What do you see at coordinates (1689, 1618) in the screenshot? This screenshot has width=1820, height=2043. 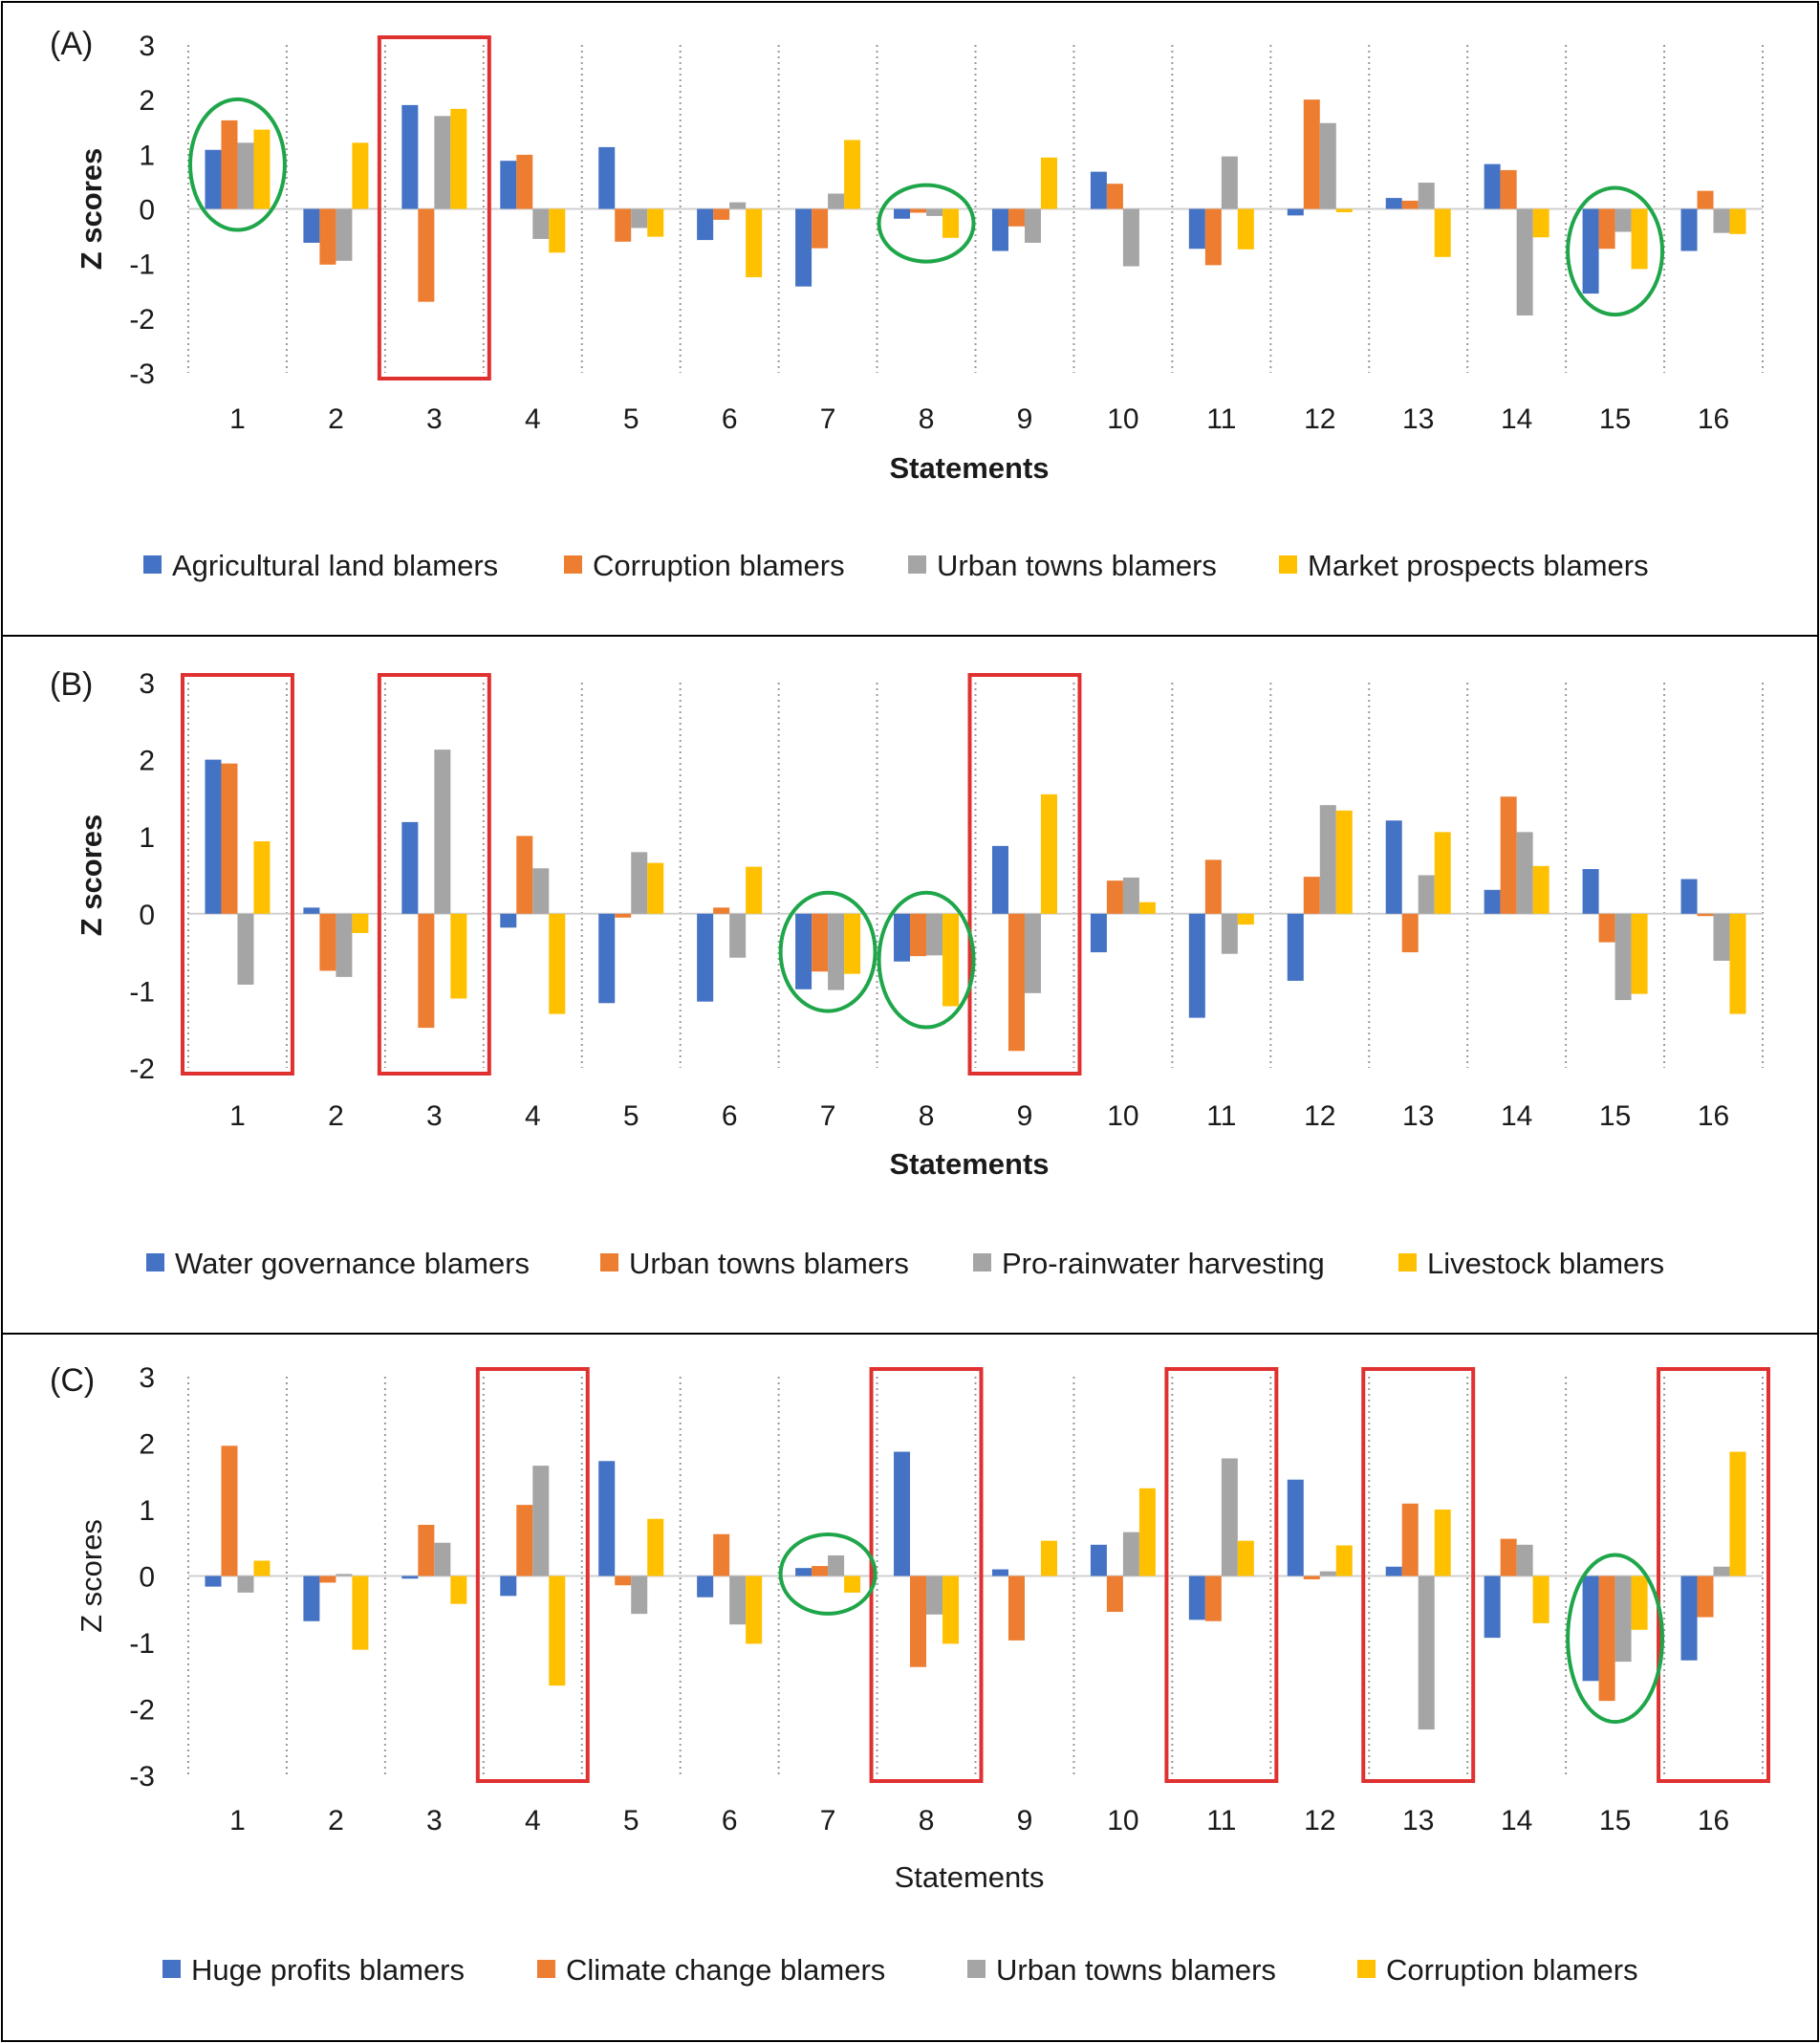 I see `bar-s1-stmt16` at bounding box center [1689, 1618].